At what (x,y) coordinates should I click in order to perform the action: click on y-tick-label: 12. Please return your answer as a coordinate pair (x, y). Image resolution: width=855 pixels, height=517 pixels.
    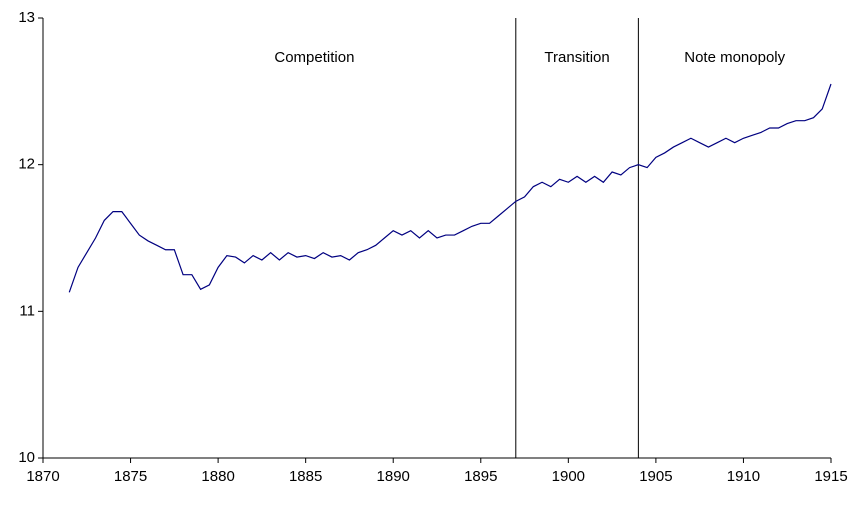
    Looking at the image, I should click on (26, 164).